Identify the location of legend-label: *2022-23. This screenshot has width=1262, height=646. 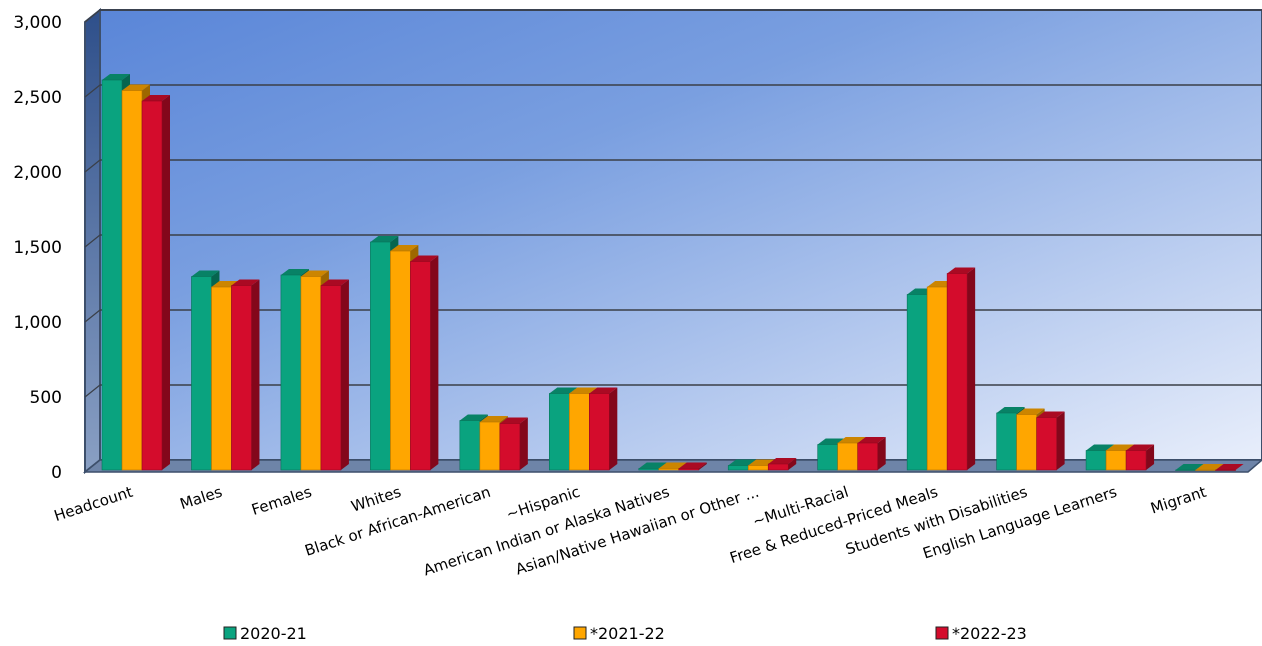
(989, 633).